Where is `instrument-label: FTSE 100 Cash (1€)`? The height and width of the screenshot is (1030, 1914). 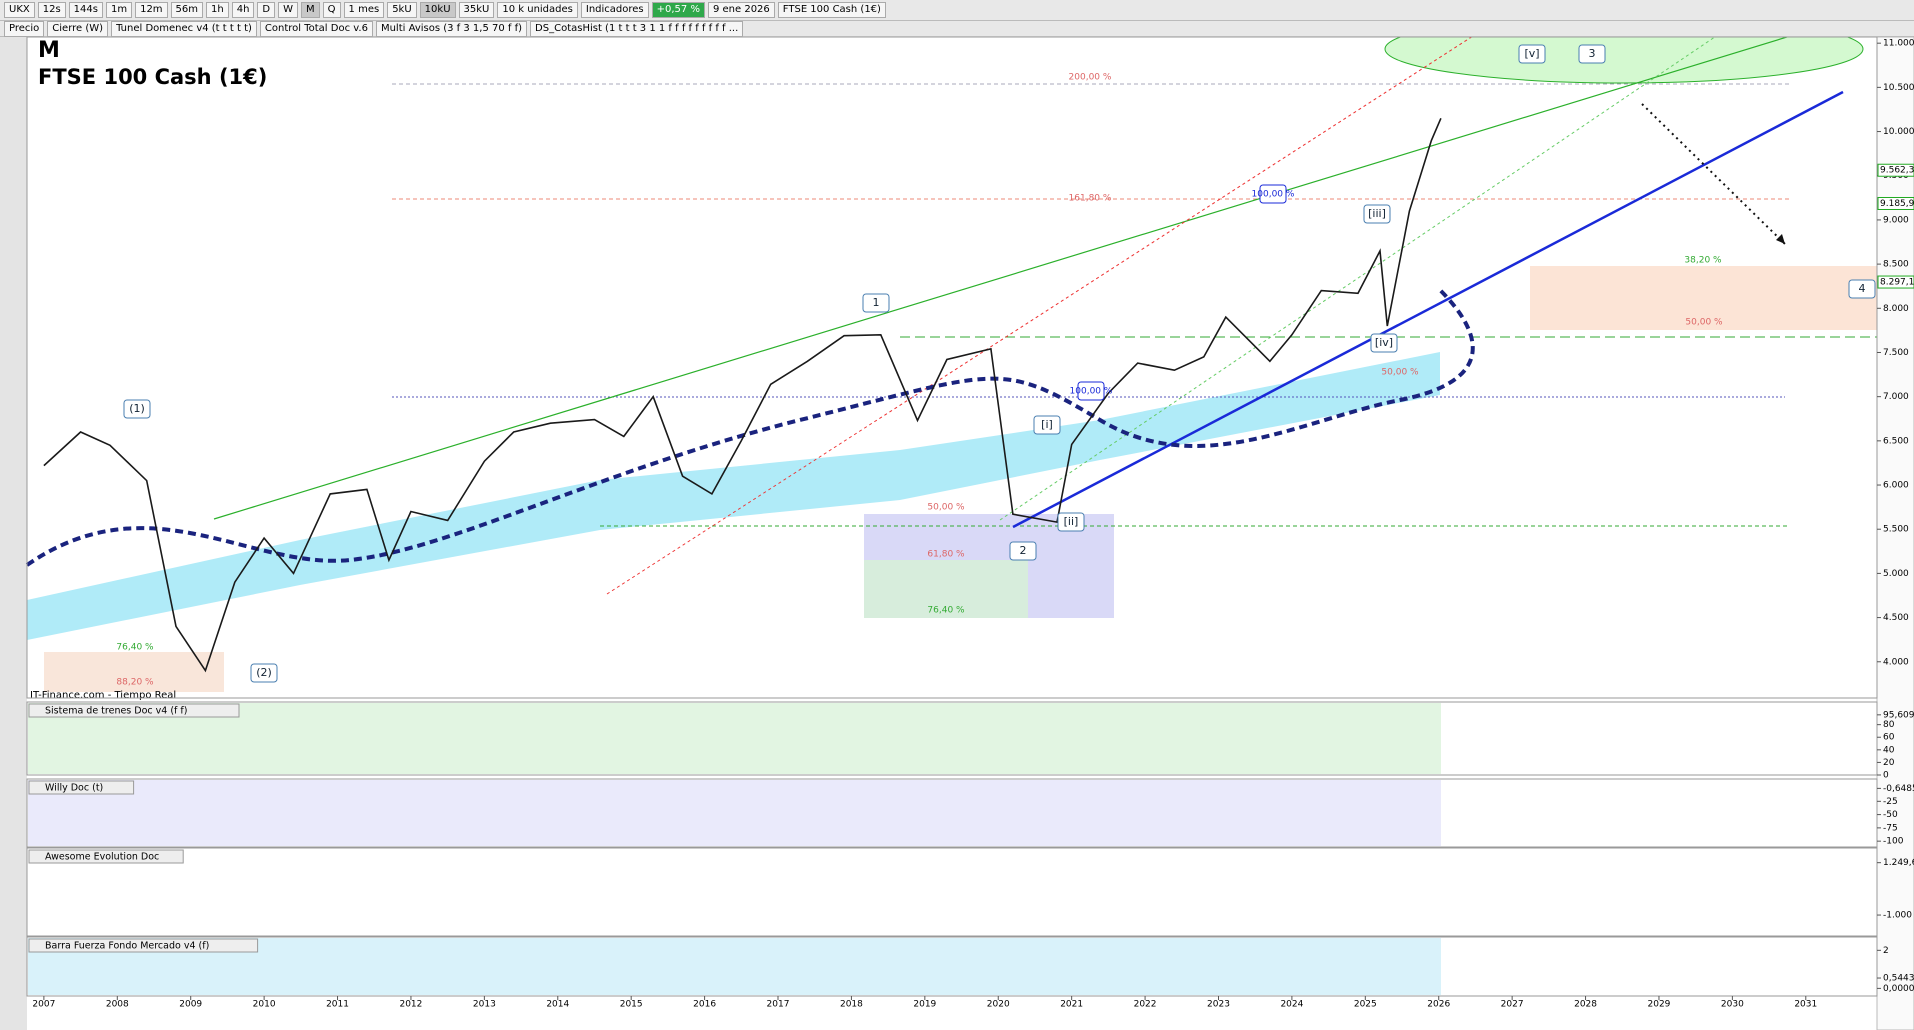 instrument-label: FTSE 100 Cash (1€) is located at coordinates (831, 10).